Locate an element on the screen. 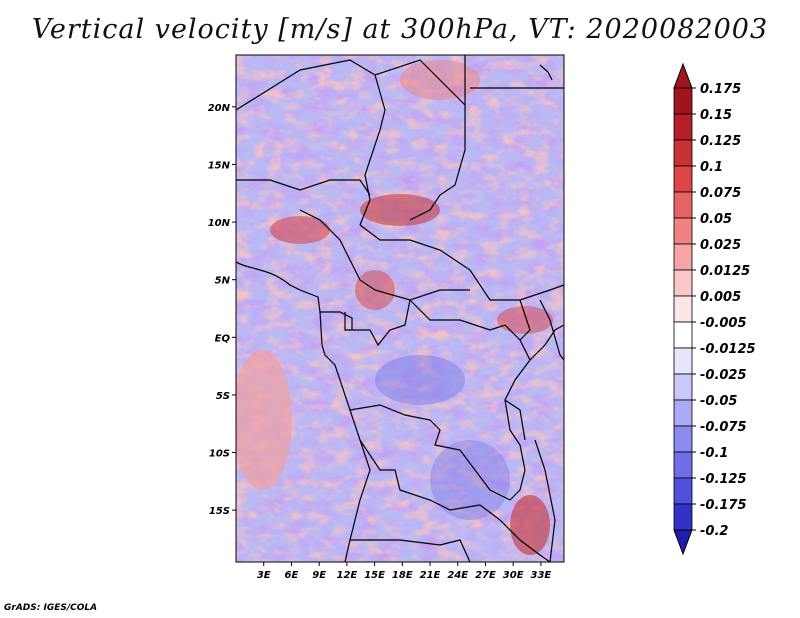 Image resolution: width=800 pixels, height=618 pixels. border-zambia-zimbabwe is located at coordinates (515, 533).